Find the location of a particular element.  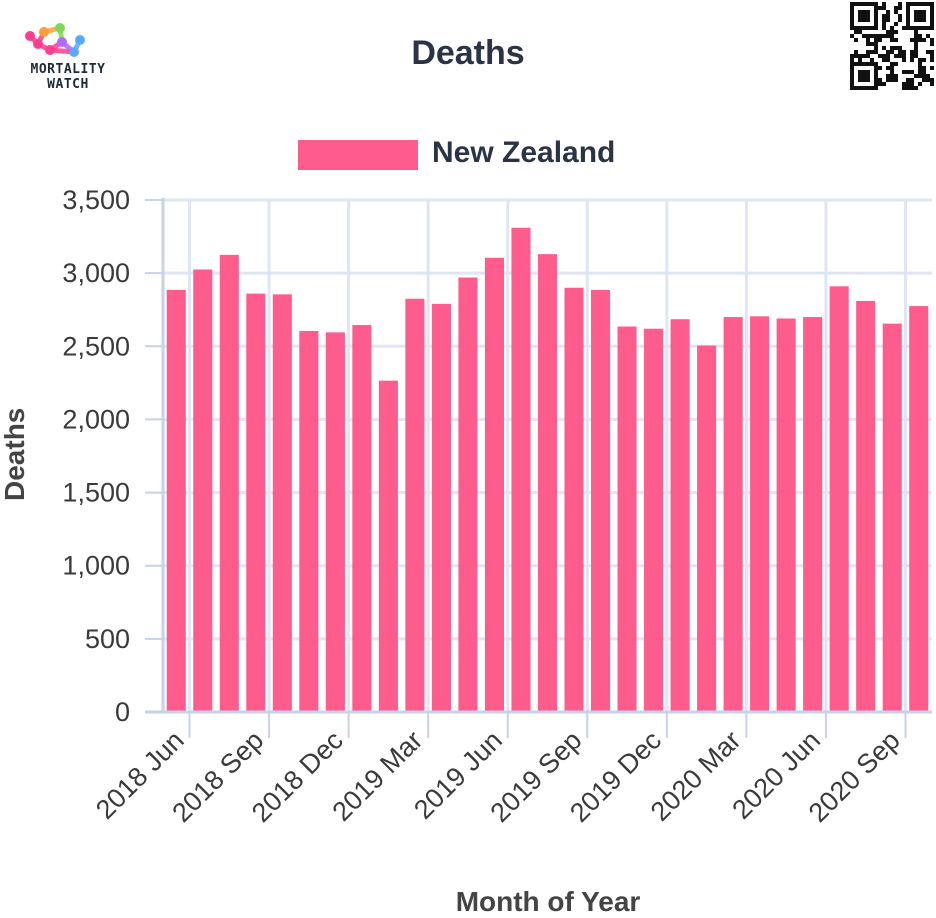

bar: 2019 Jan: 2645 is located at coordinates (362, 518).